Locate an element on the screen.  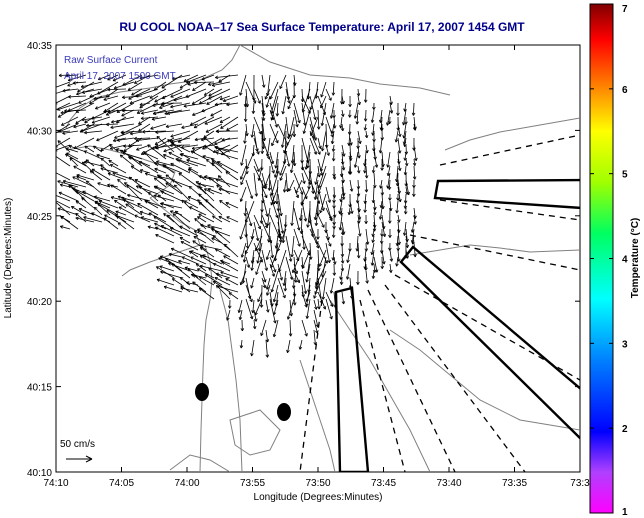
y-tick-label: 40:25 is located at coordinates (39, 217).